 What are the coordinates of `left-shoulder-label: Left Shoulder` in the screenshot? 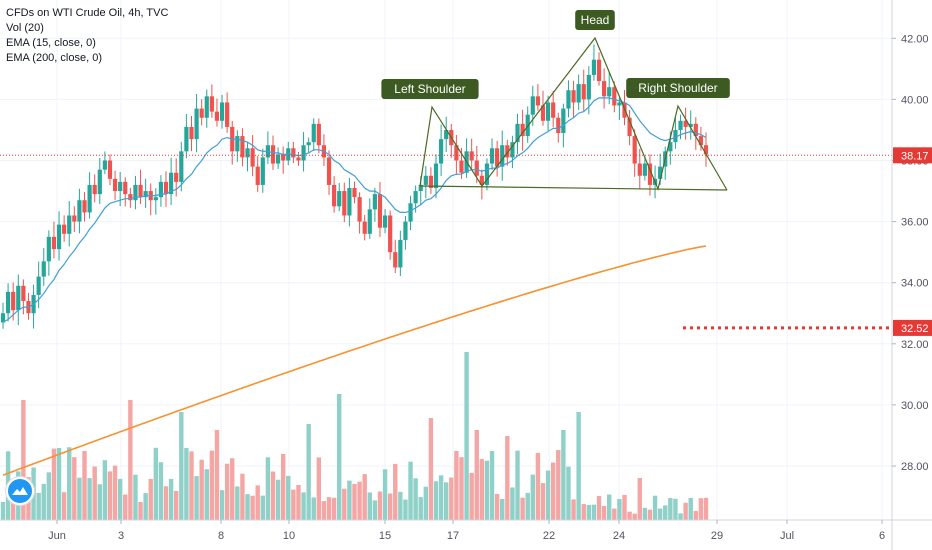 It's located at (430, 89).